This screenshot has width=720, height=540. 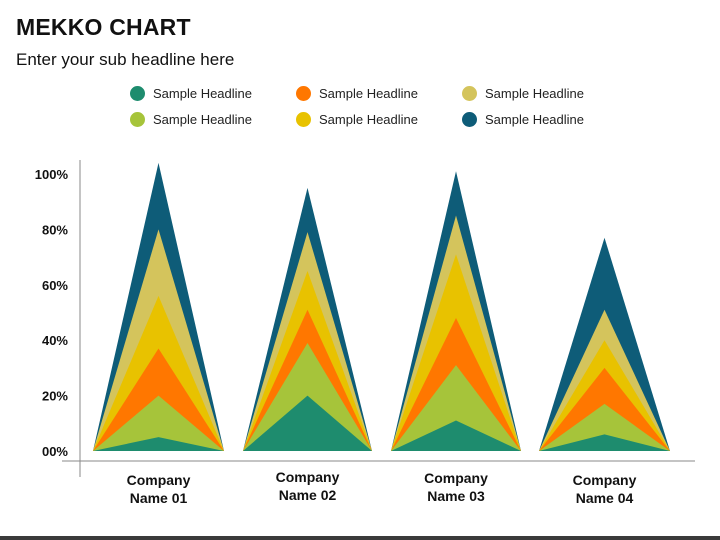 What do you see at coordinates (52, 313) in the screenshot?
I see `y-axis-ticks: 00% 20% 40% 60% 80% 100%` at bounding box center [52, 313].